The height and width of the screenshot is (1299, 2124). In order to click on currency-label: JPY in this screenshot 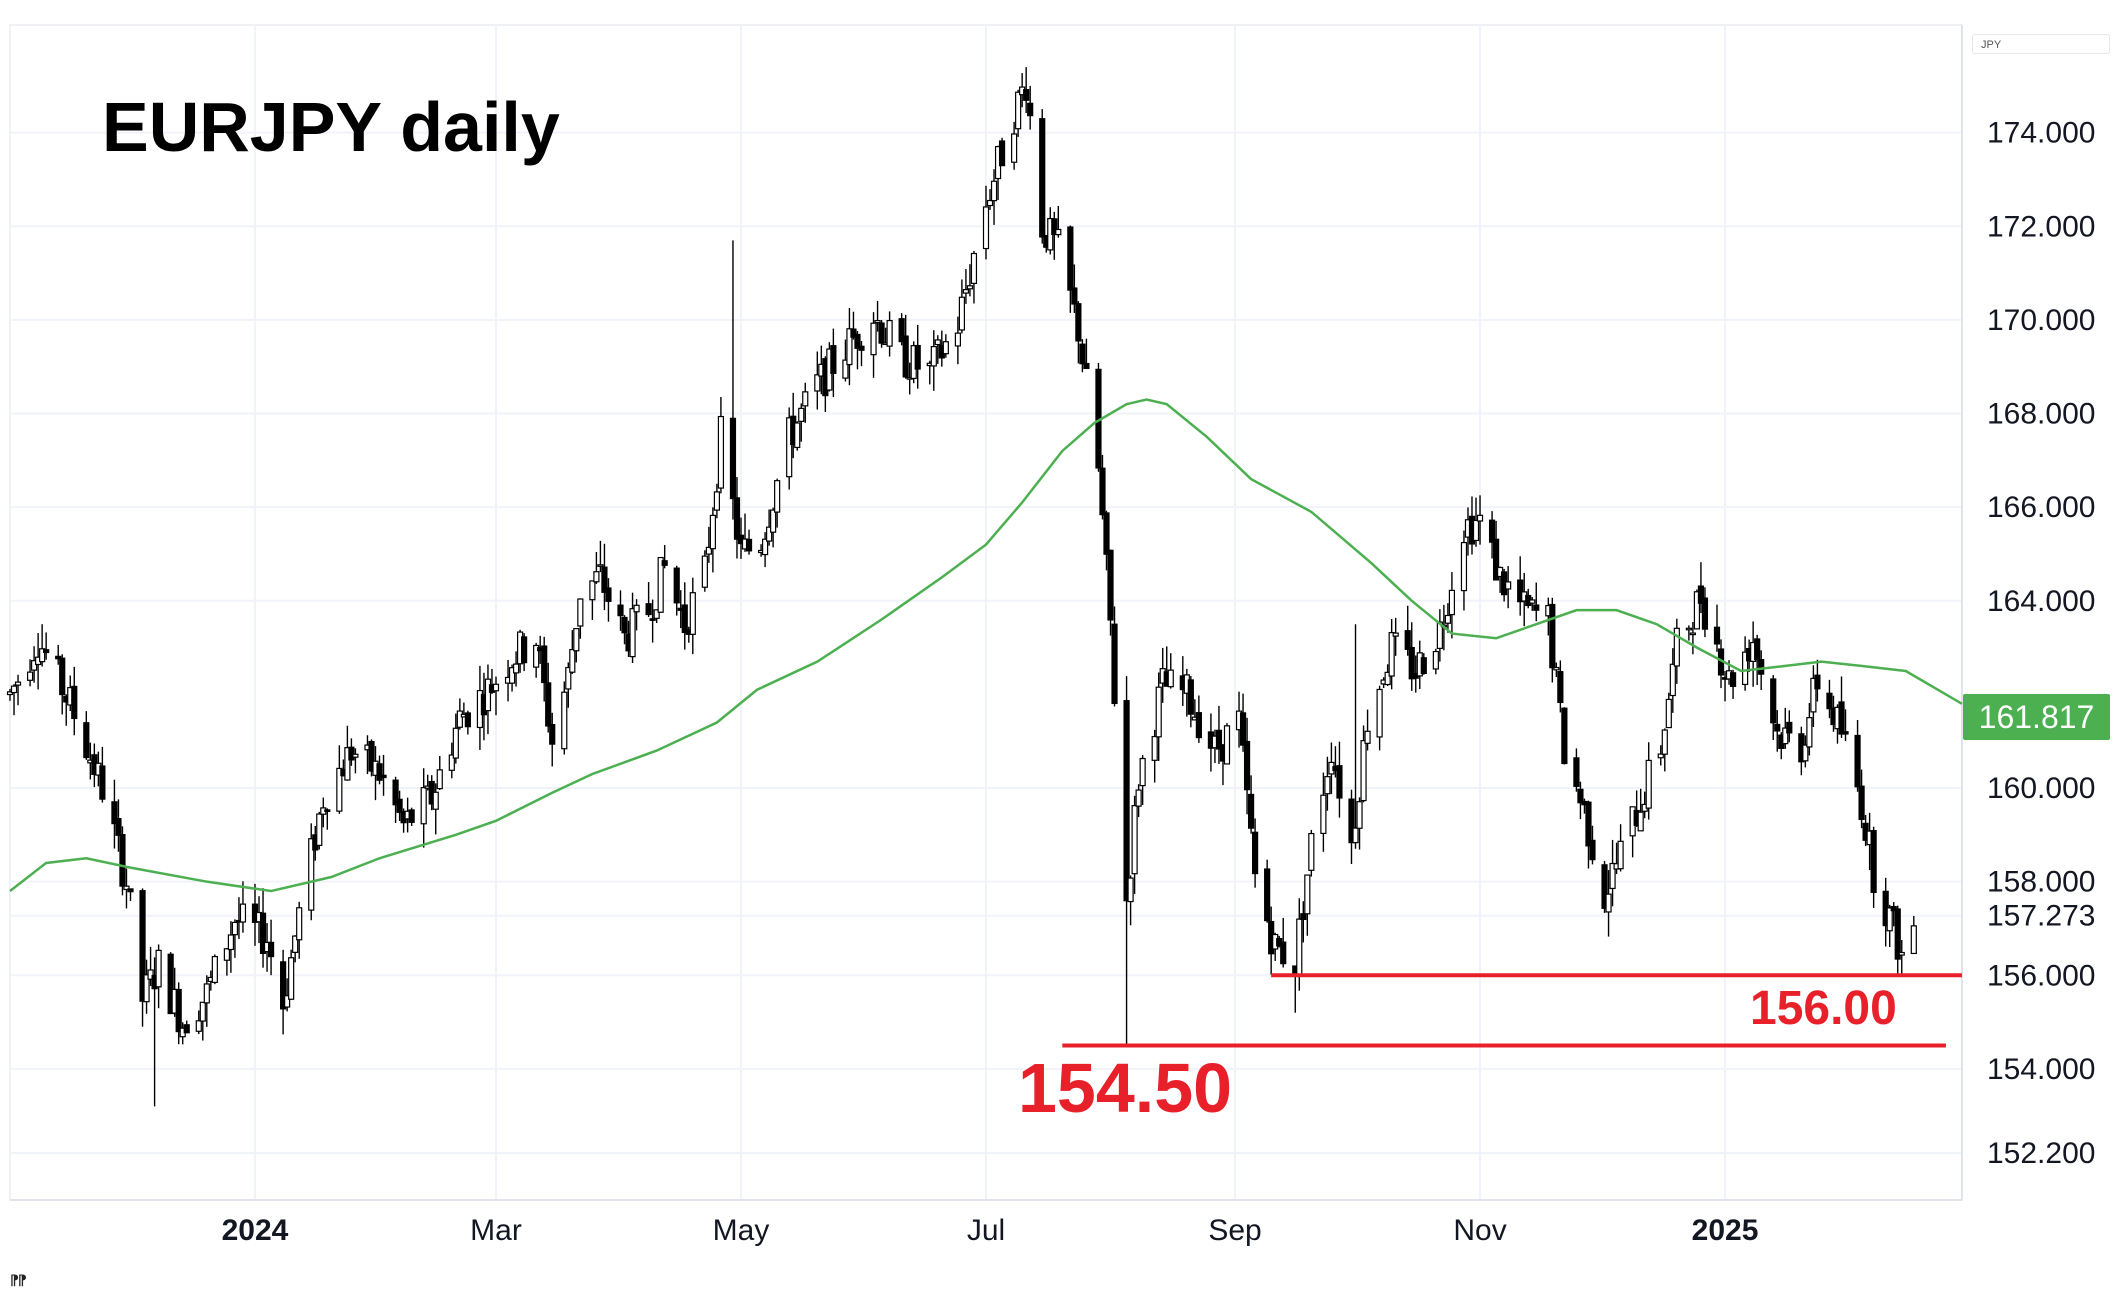, I will do `click(2041, 44)`.